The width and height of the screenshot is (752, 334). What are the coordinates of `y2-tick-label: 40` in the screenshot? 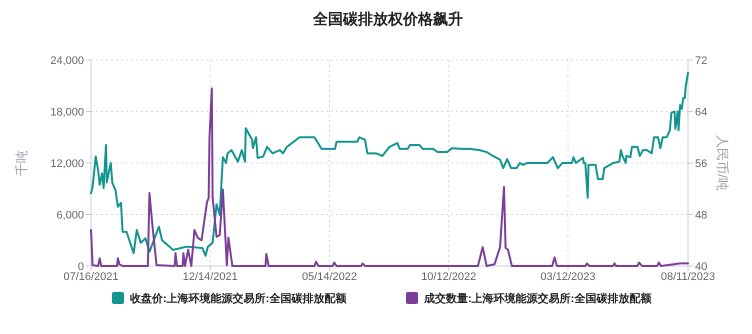 It's located at (701, 266).